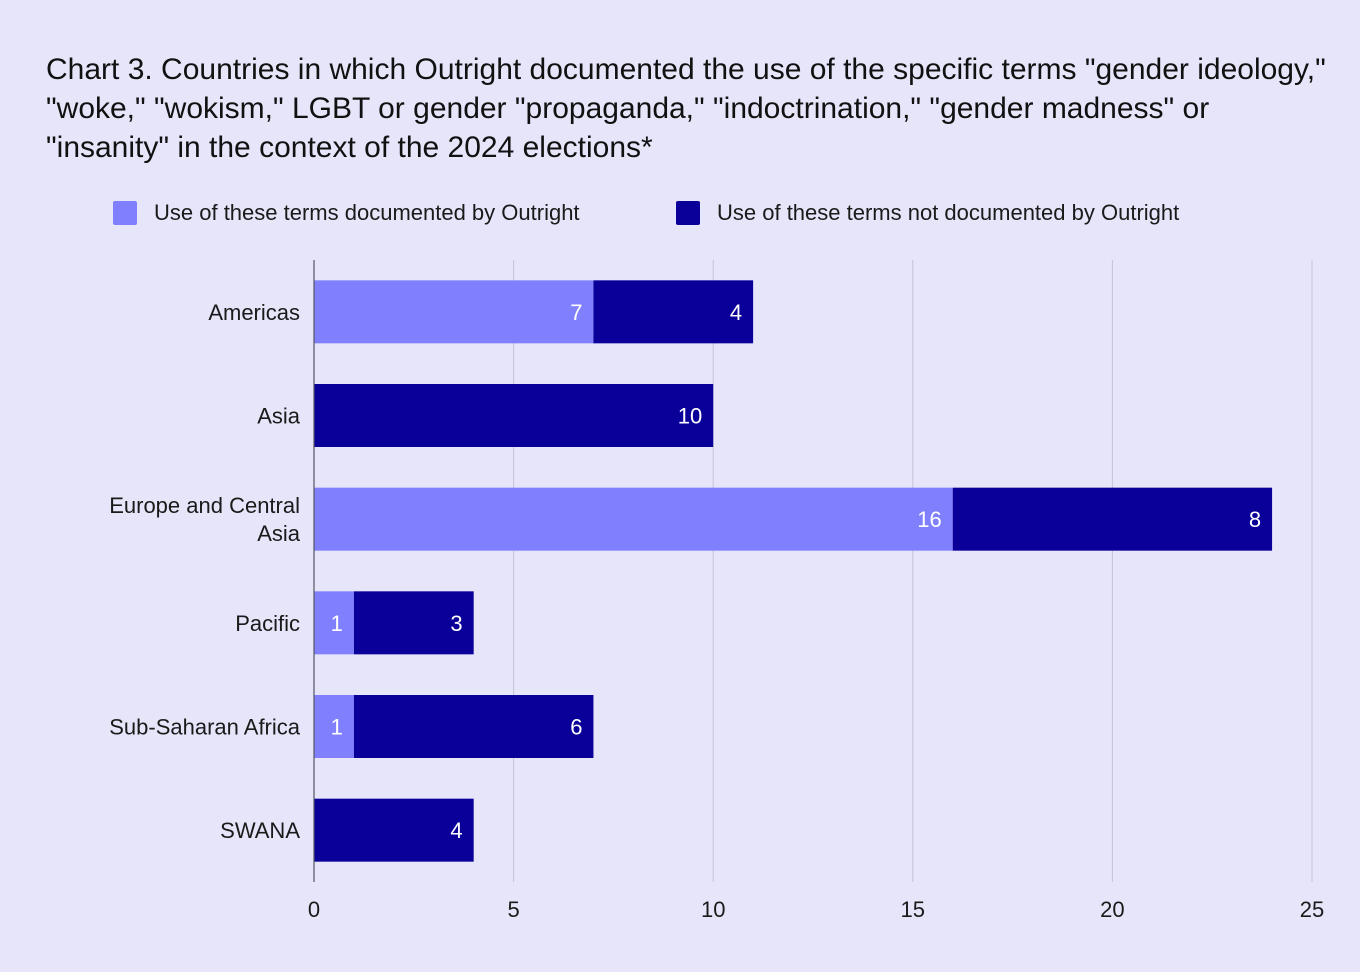 The image size is (1360, 972). I want to click on legend-swatch-not-documented, so click(688, 213).